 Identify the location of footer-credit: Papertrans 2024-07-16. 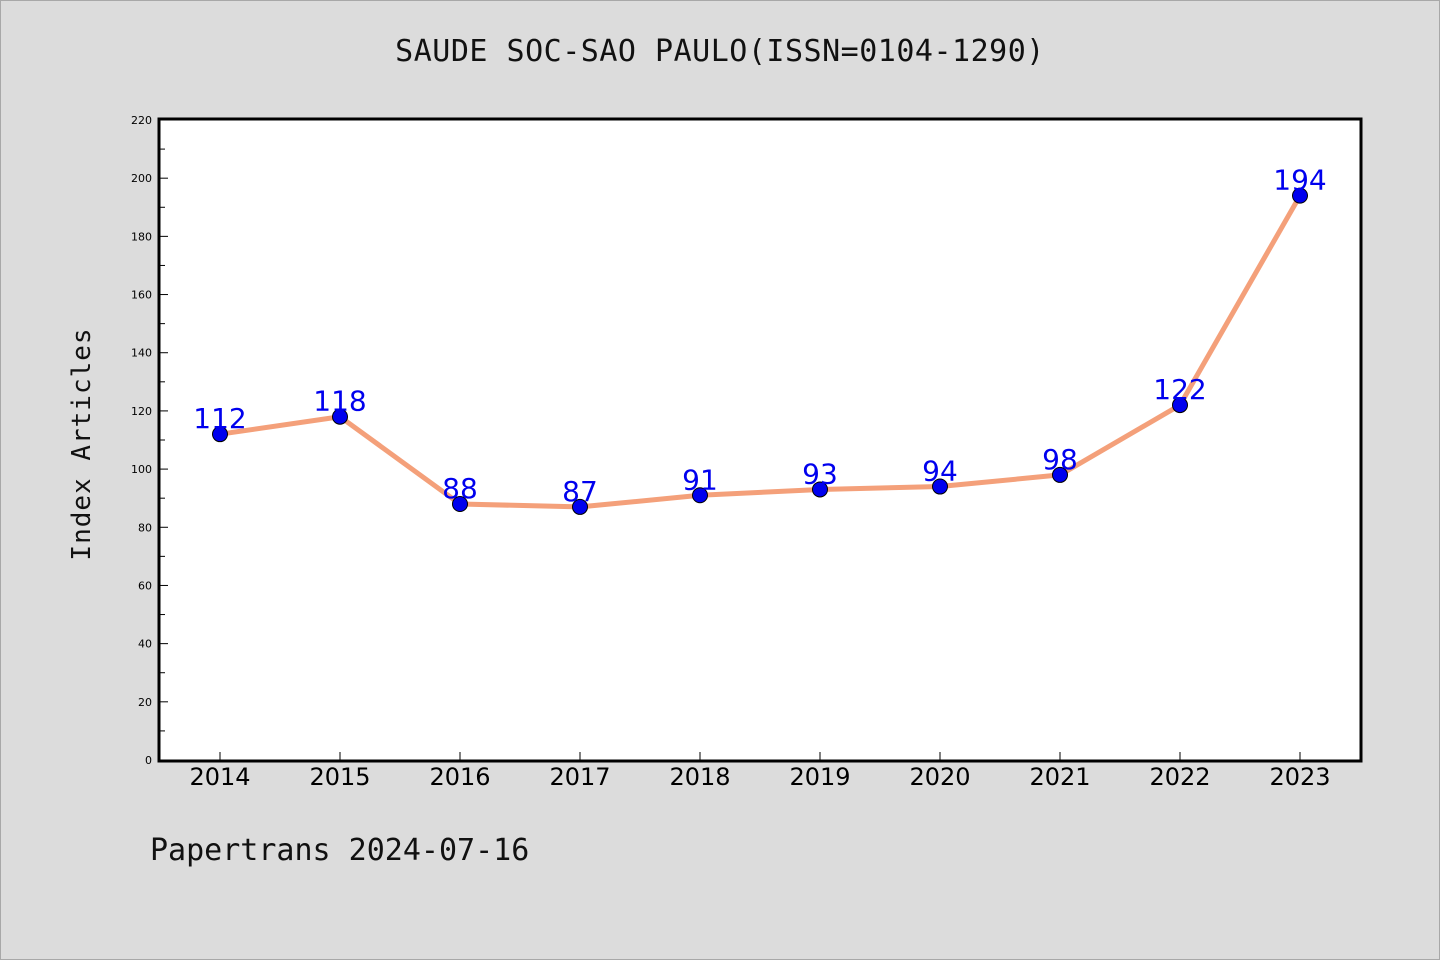
(340, 850).